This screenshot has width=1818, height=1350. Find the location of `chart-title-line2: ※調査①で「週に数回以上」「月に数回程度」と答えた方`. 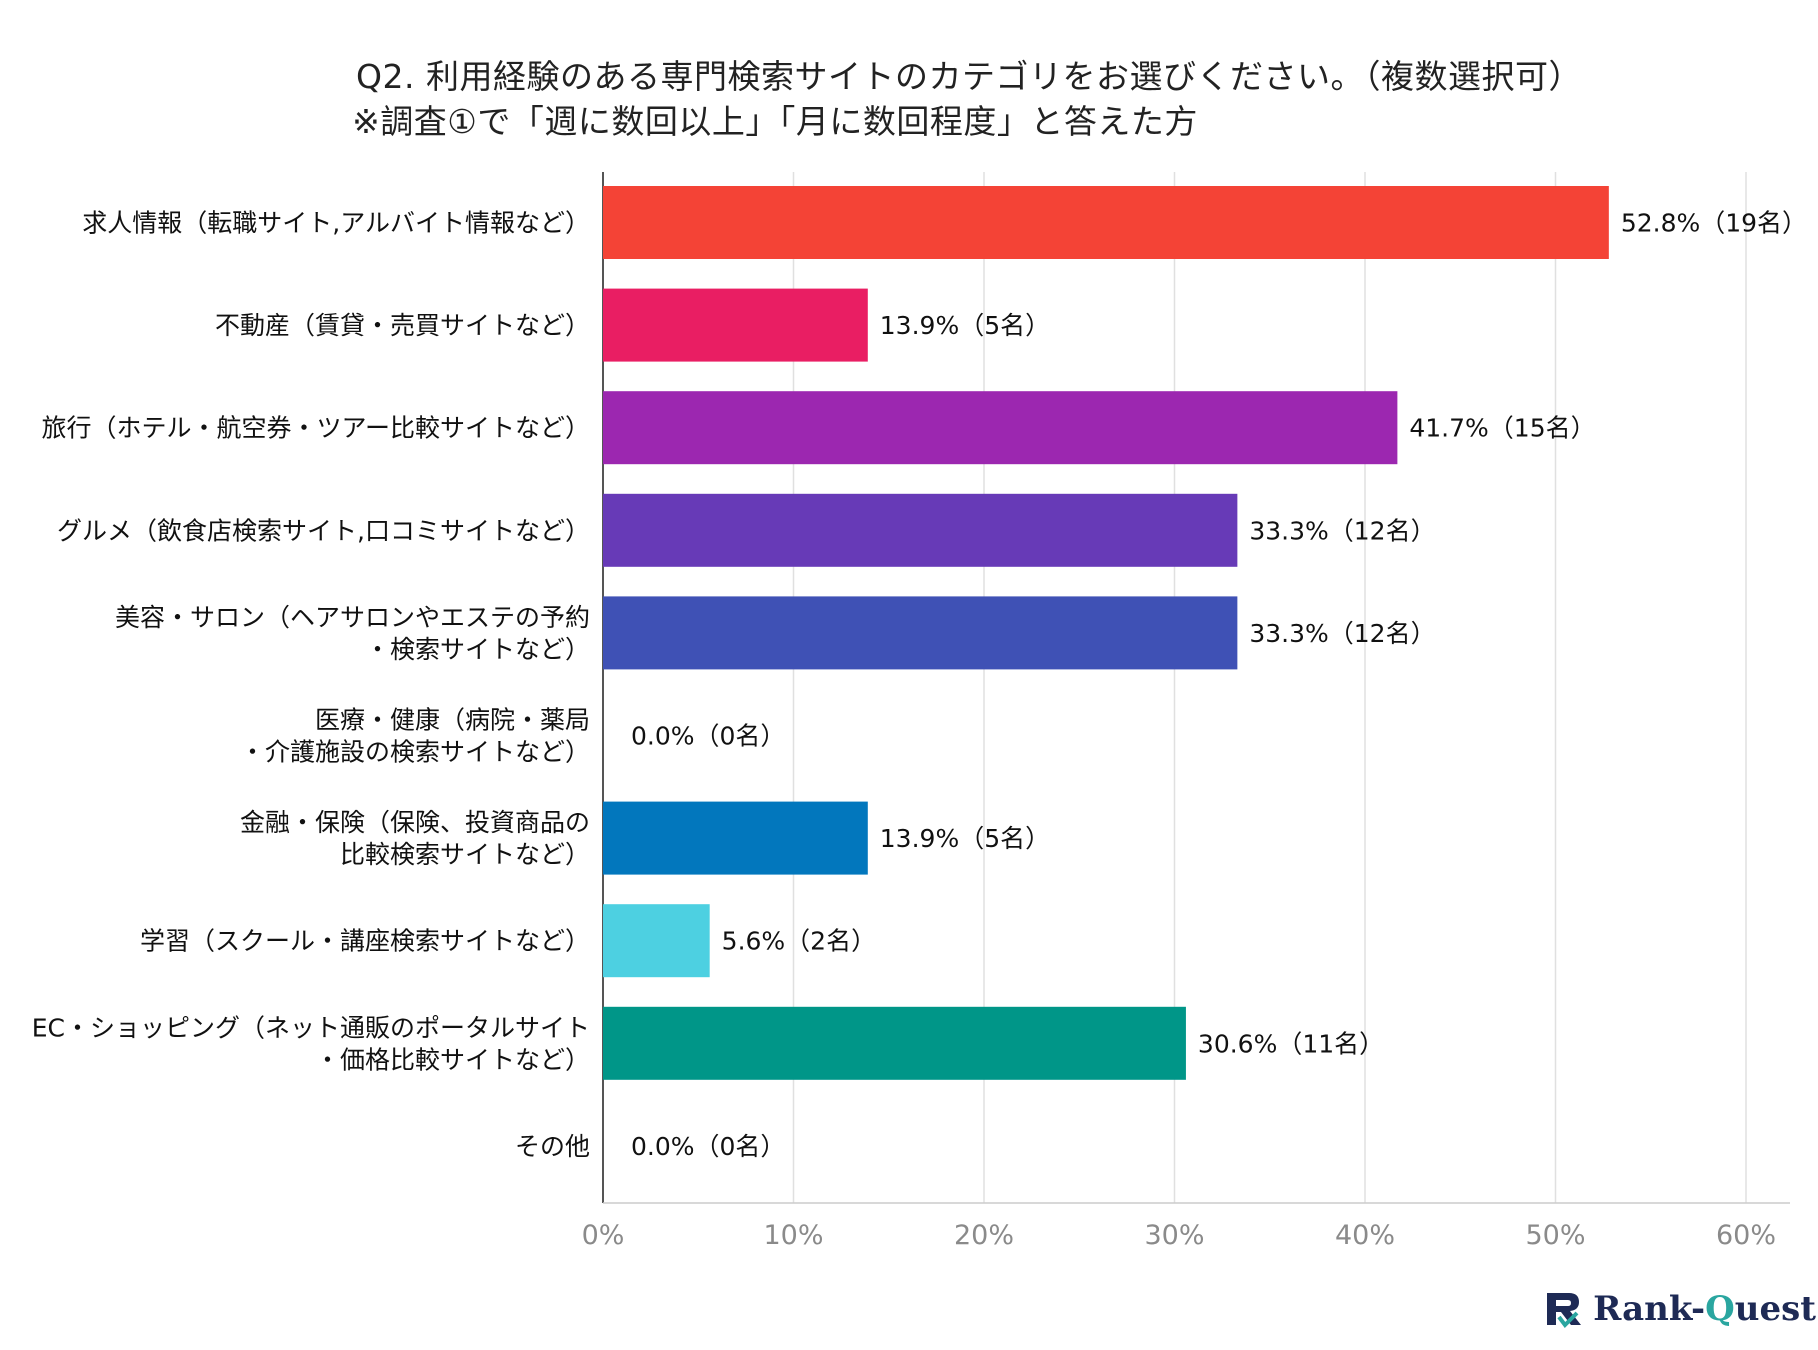

chart-title-line2: ※調査①で「週に数回以上」「月に数回程度」と答えた方 is located at coordinates (775, 121).